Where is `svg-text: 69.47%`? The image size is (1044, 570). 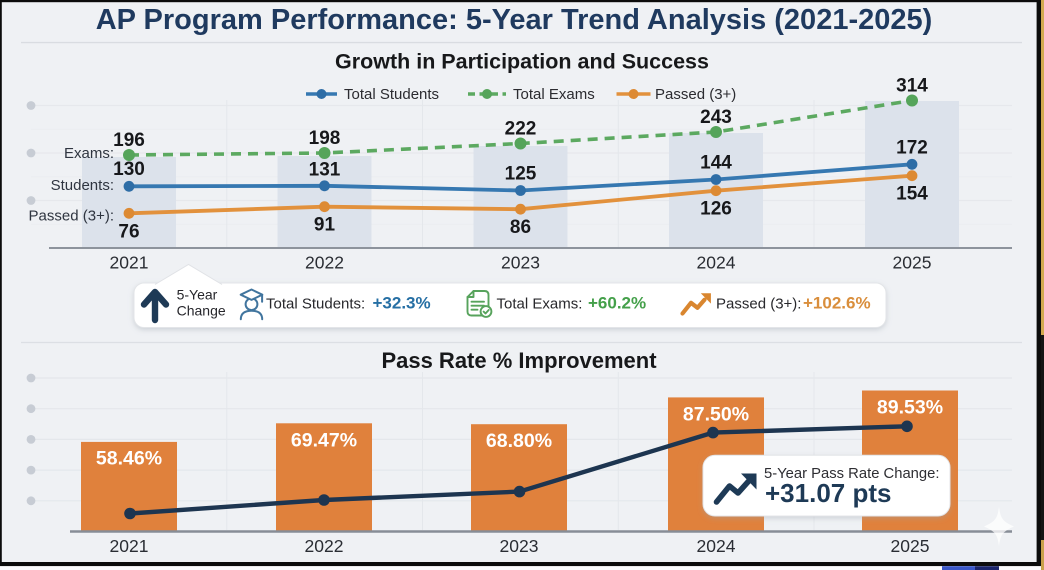 svg-text: 69.47% is located at coordinates (324, 440).